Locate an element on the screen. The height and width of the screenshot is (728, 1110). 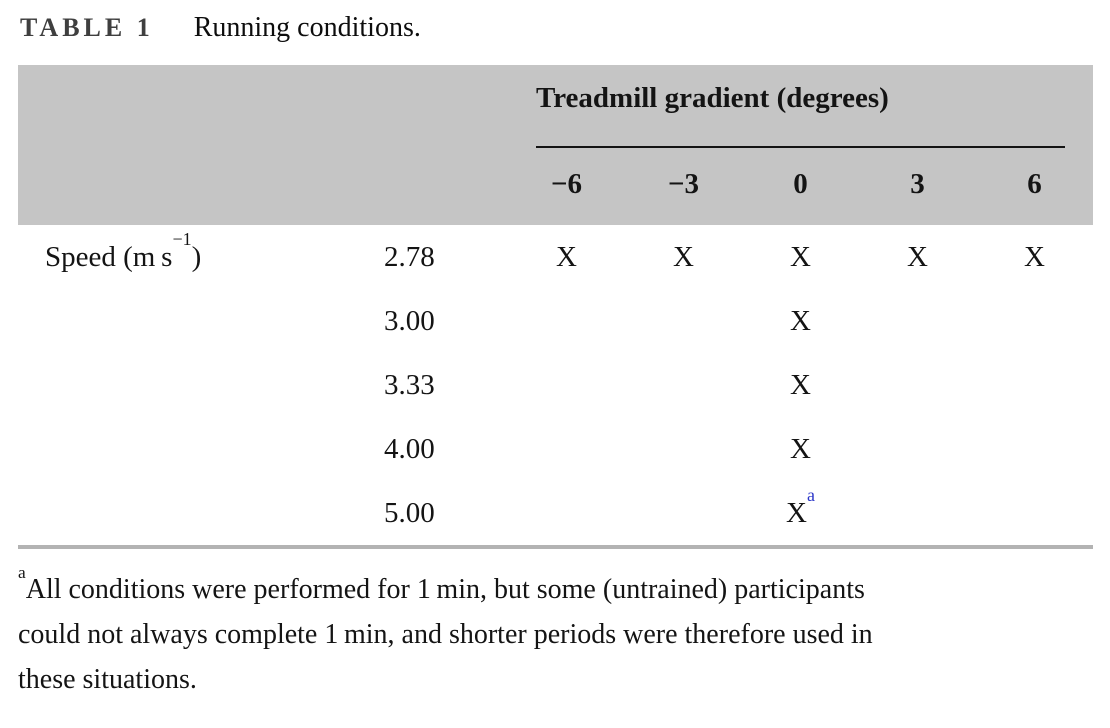
gradient-span-header: Treadmill gradient (degrees) is located at coordinates (712, 98).